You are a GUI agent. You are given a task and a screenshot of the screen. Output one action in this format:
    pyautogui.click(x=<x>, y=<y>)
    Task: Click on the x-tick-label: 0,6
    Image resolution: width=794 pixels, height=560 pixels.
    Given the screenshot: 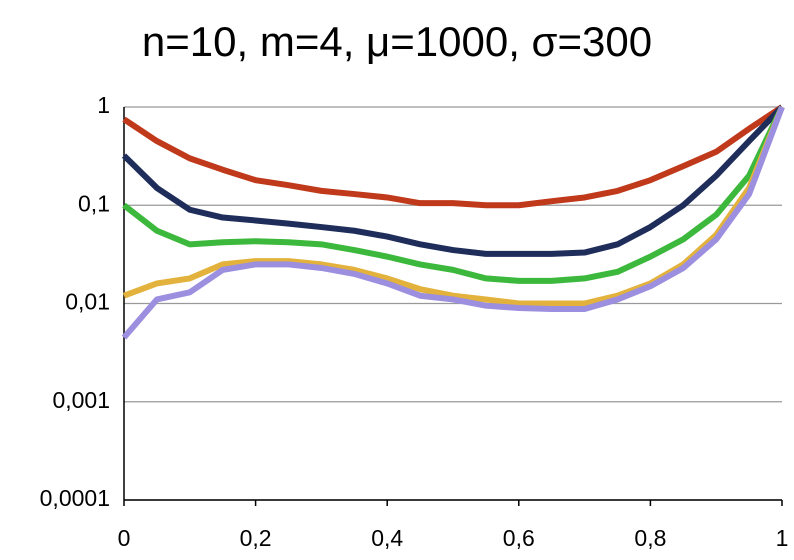 What is the action you would take?
    pyautogui.click(x=519, y=538)
    